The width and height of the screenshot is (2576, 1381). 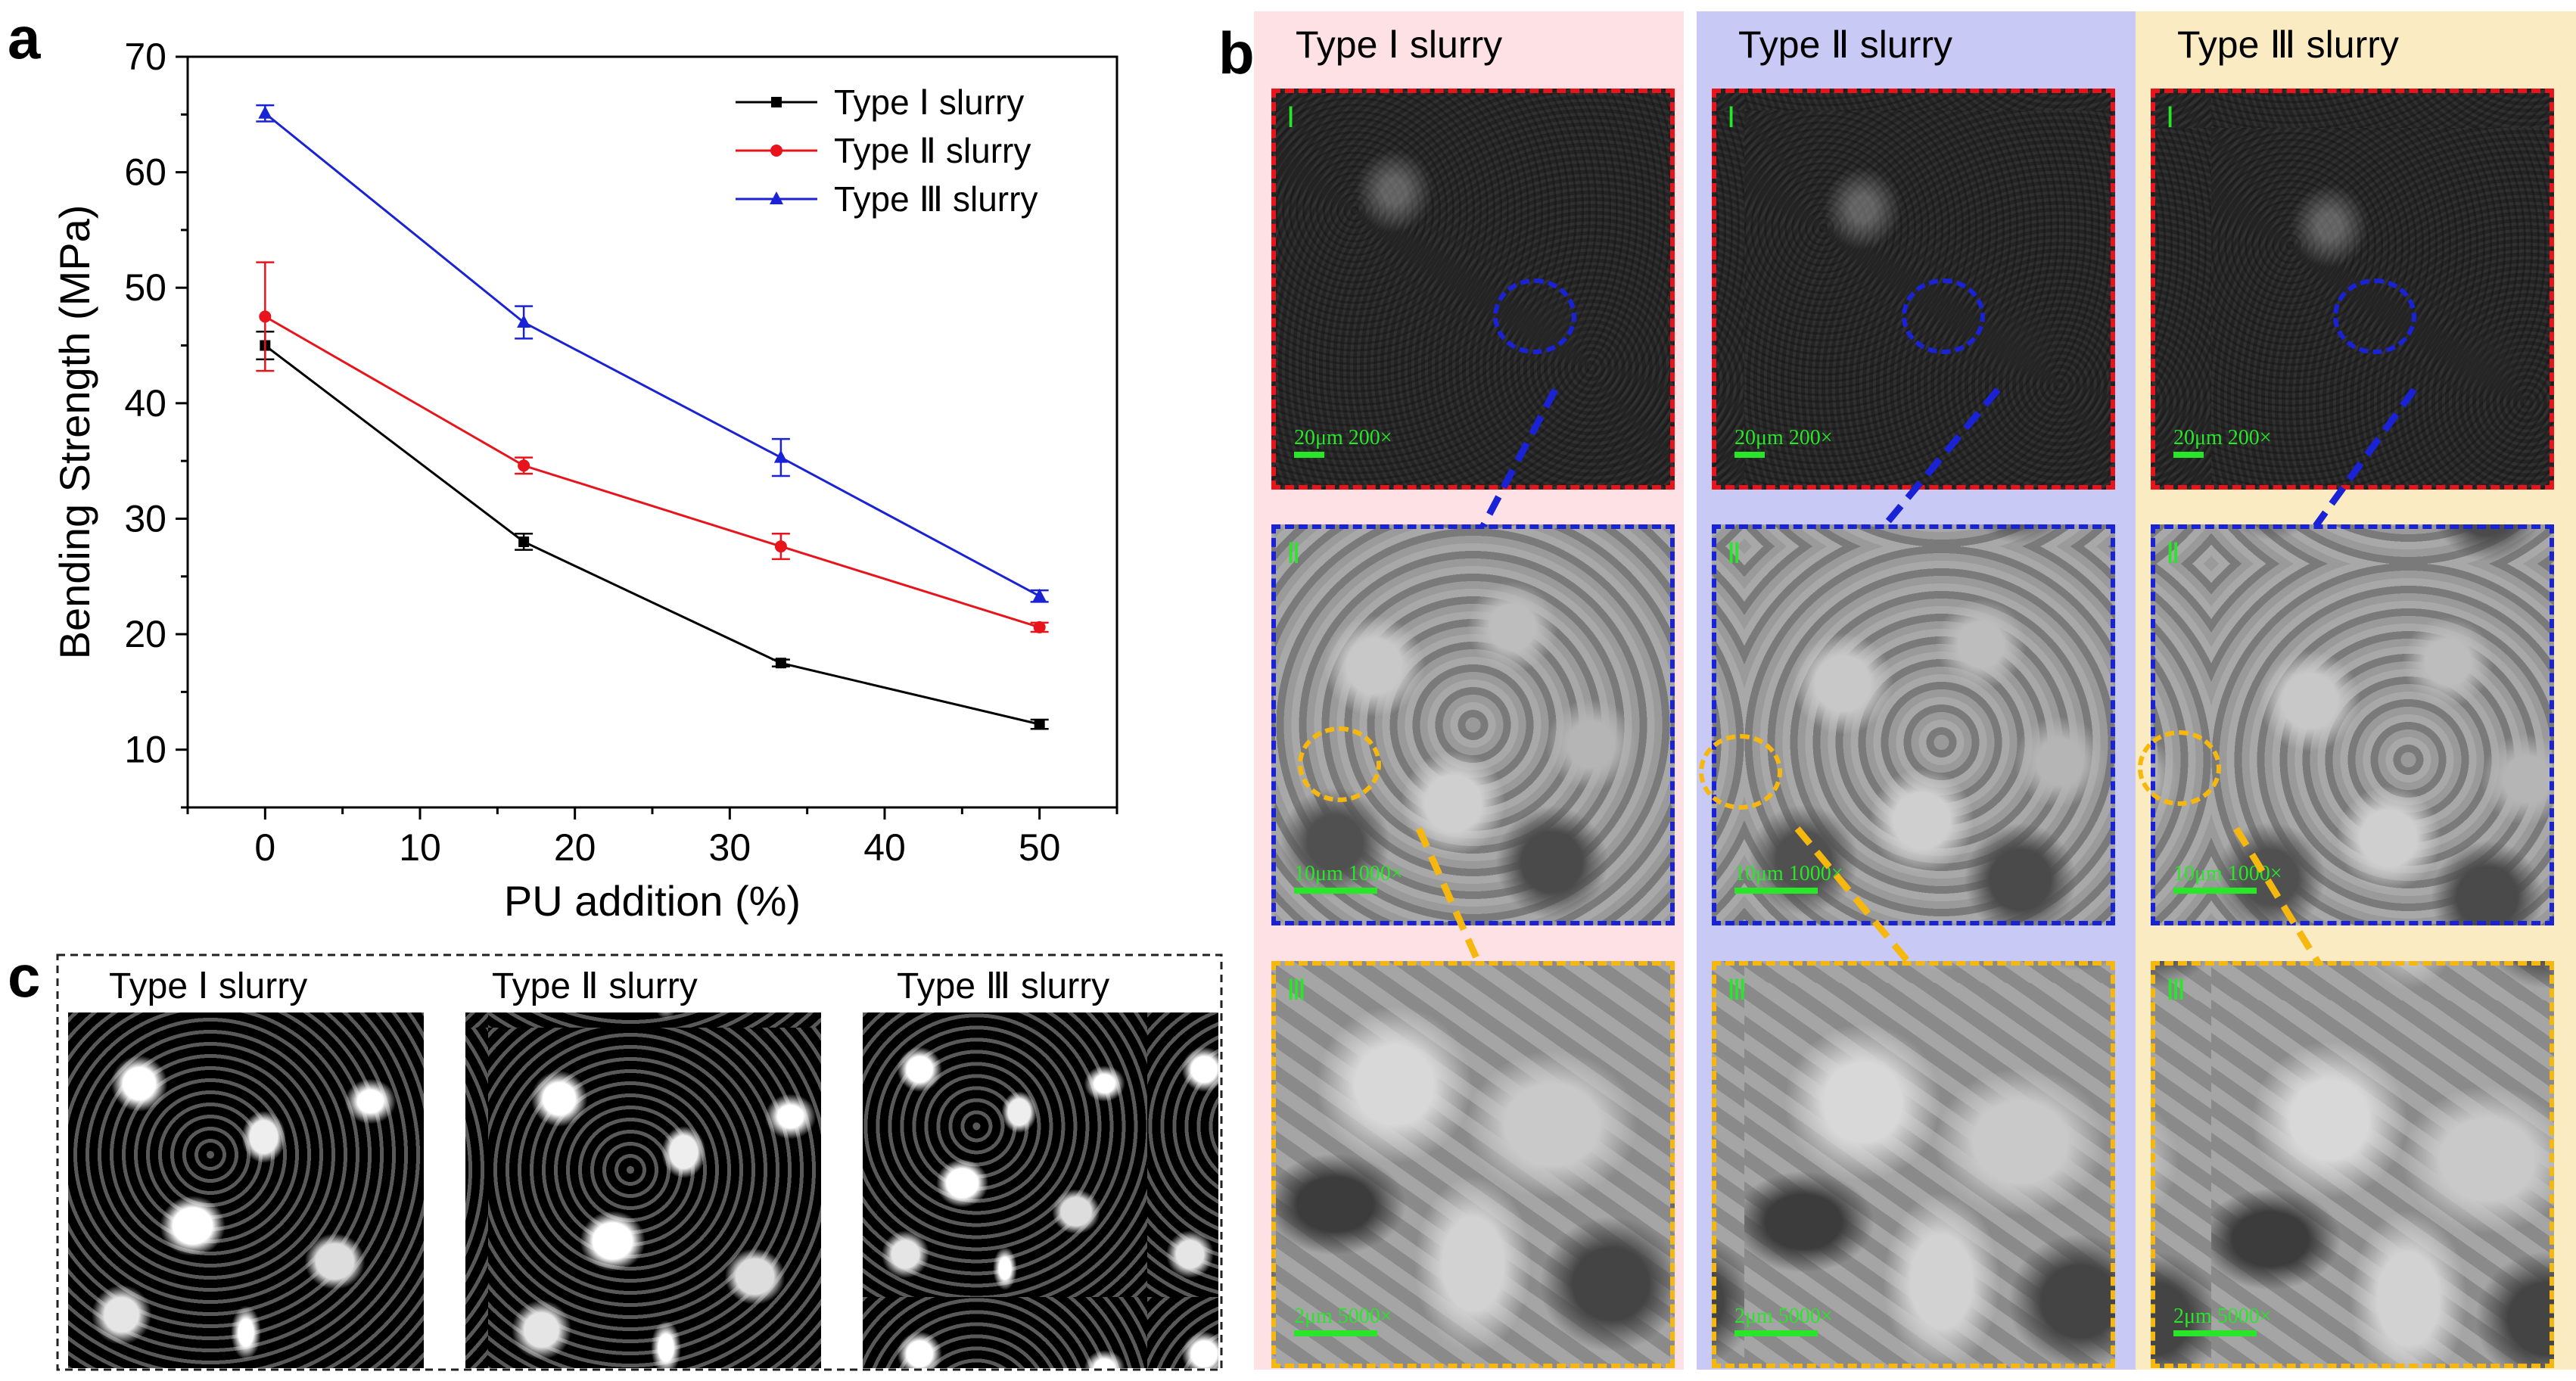 I want to click on legend-label: Type Ⅰ slurry, so click(x=929, y=102).